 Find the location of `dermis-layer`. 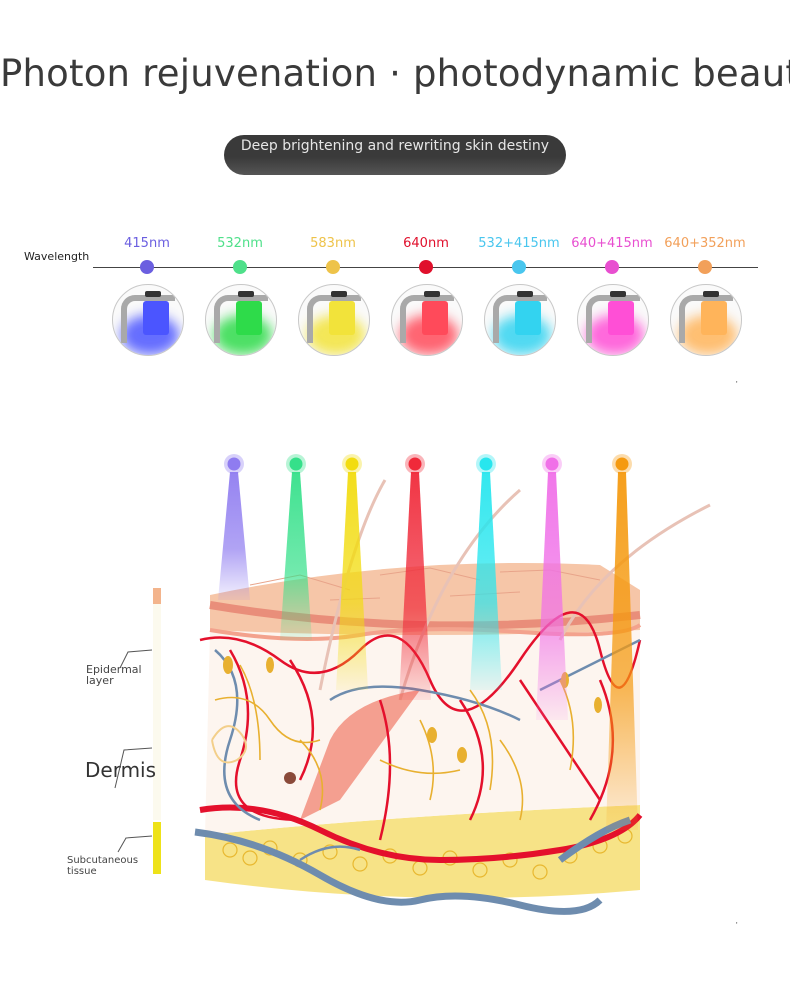

dermis-layer is located at coordinates (422, 720).